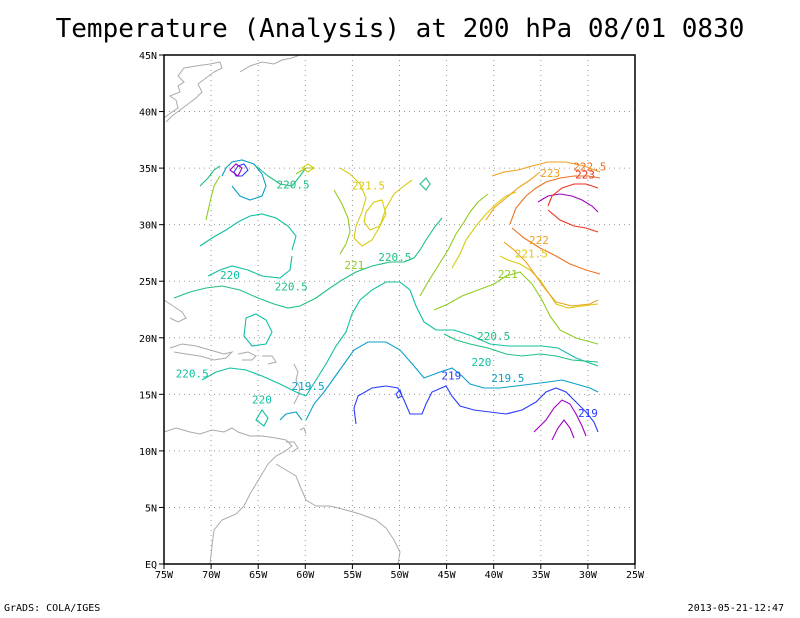  I want to click on y-tick-label: 35N, so click(148, 169).